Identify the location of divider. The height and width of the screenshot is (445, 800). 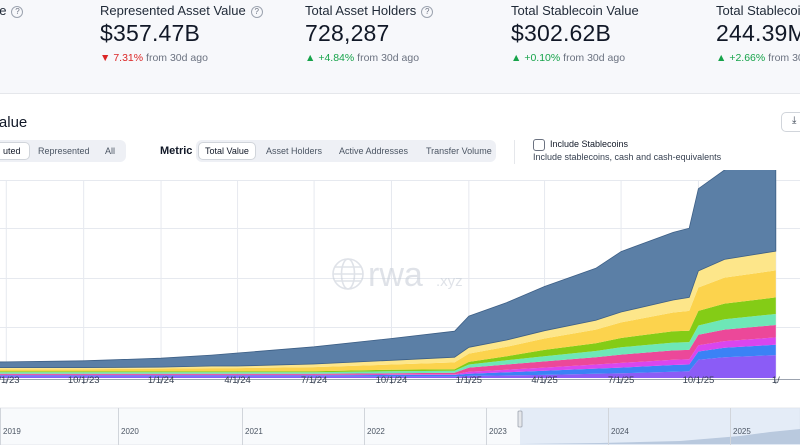
(514, 152).